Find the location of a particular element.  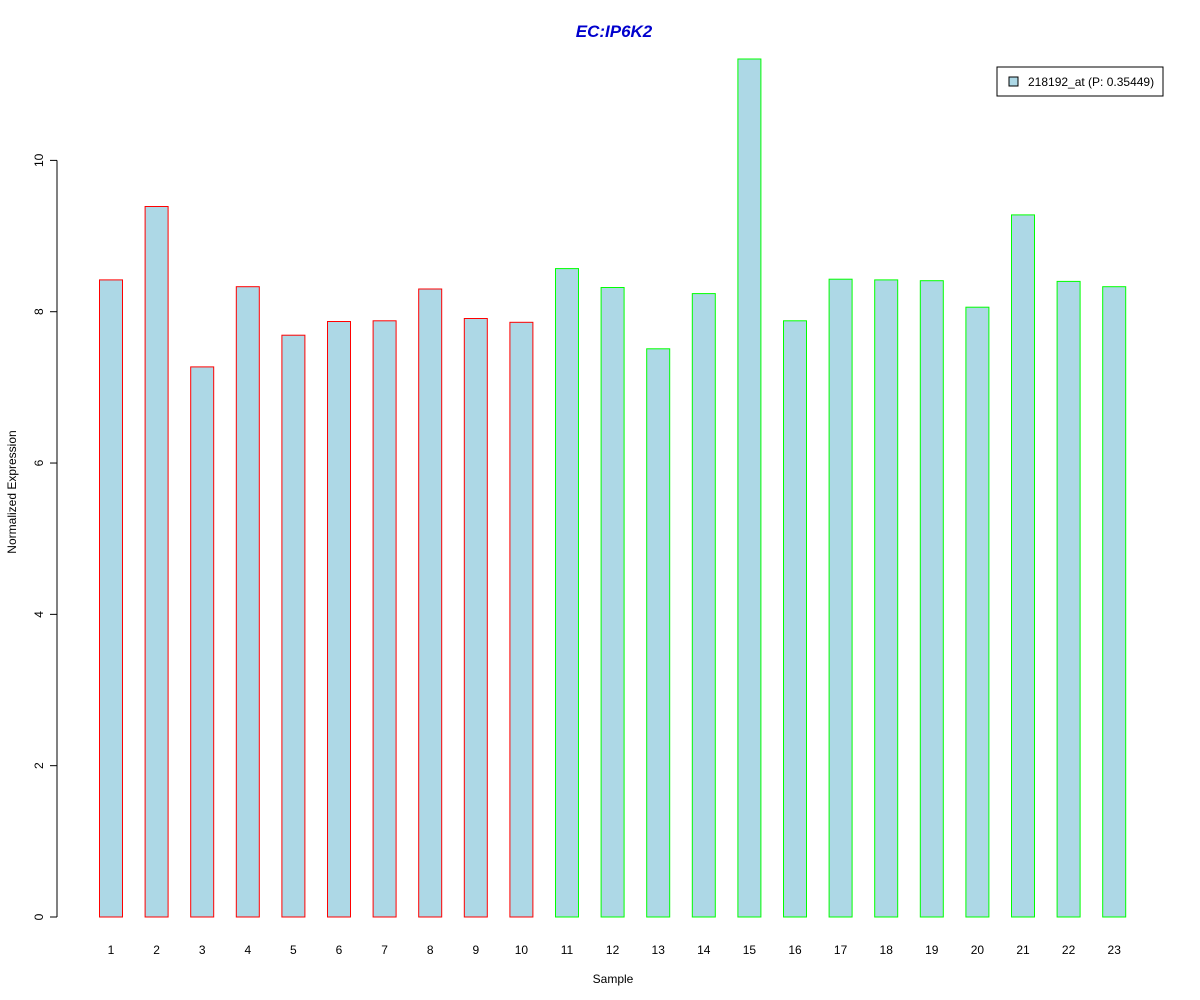

x-tick-label: 15 is located at coordinates (750, 950).